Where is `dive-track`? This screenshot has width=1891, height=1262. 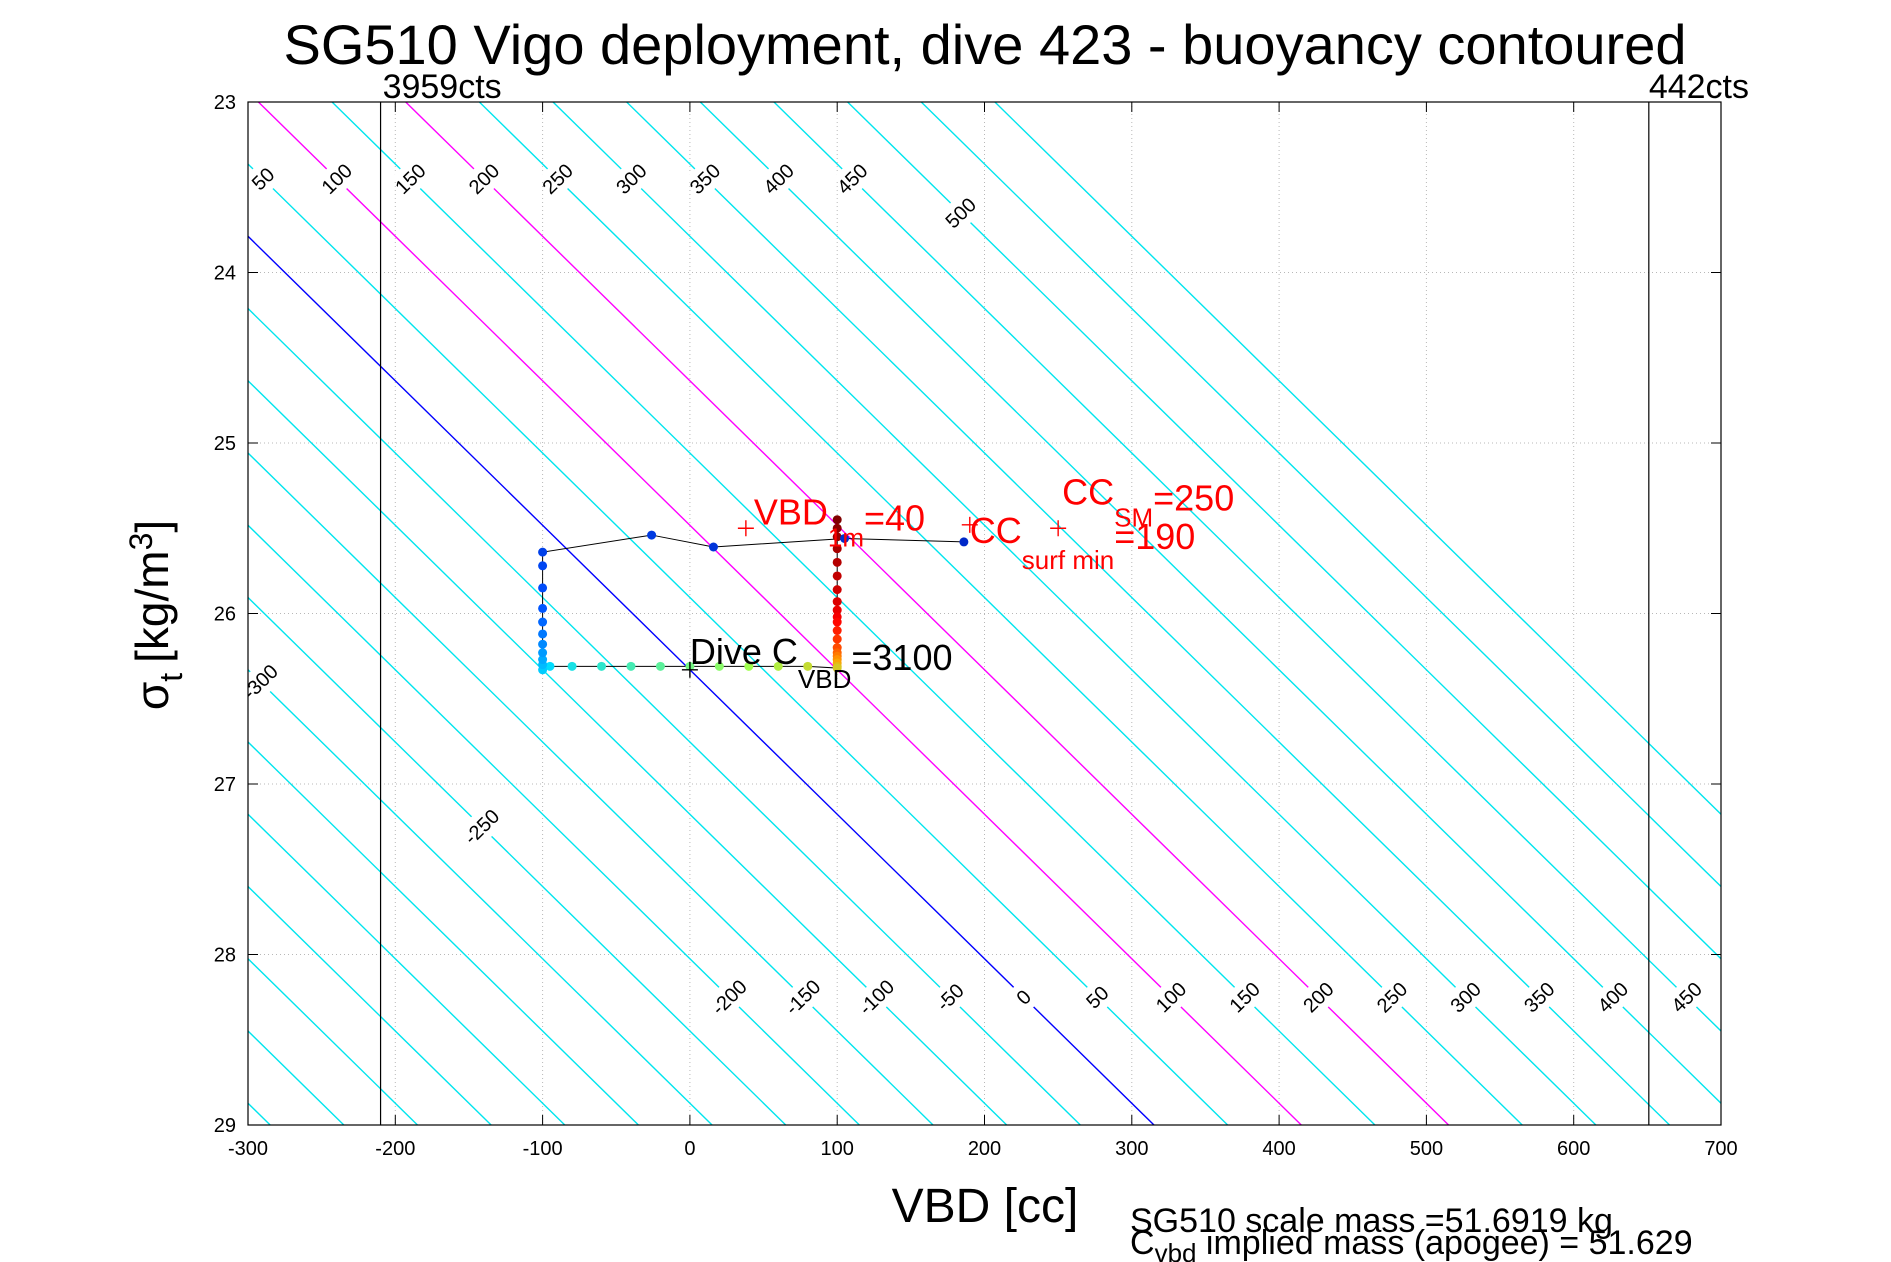 dive-track is located at coordinates (753, 595).